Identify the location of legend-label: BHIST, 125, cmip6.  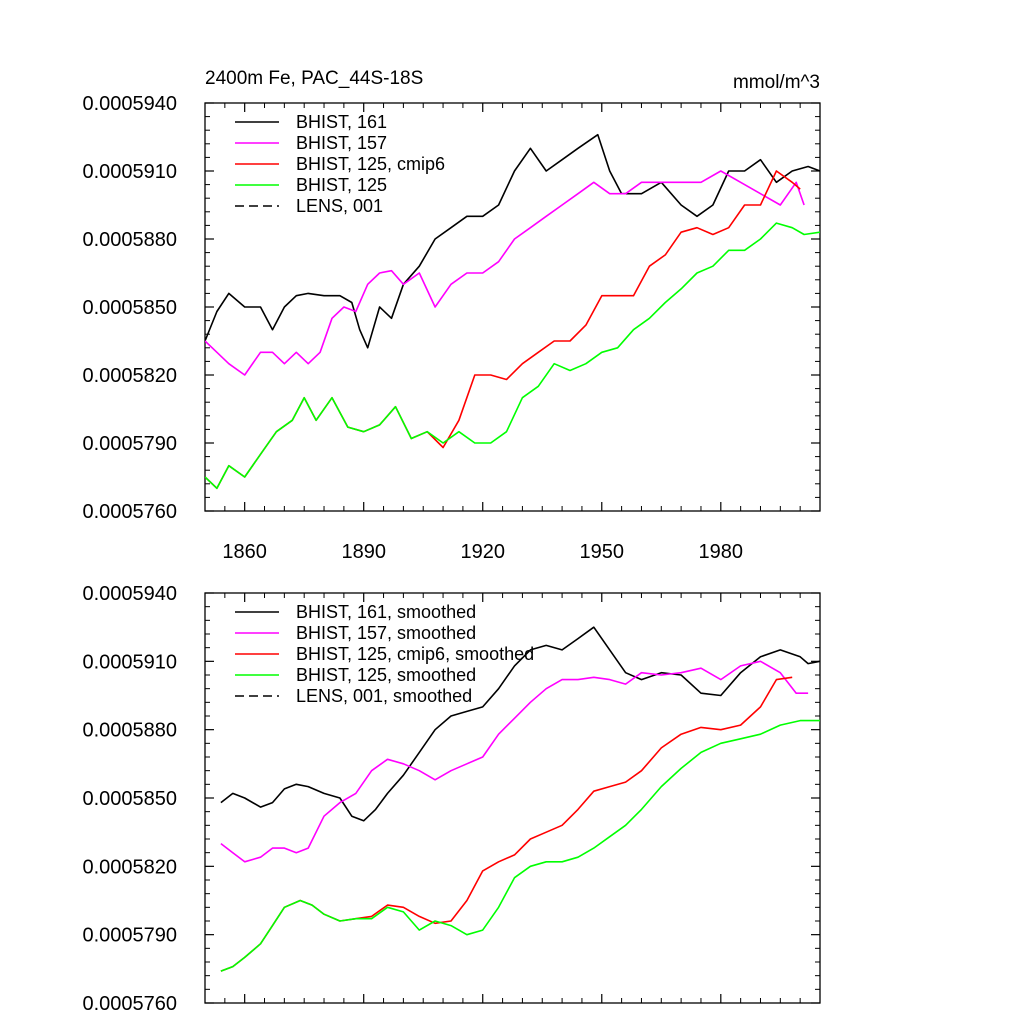
(370, 164).